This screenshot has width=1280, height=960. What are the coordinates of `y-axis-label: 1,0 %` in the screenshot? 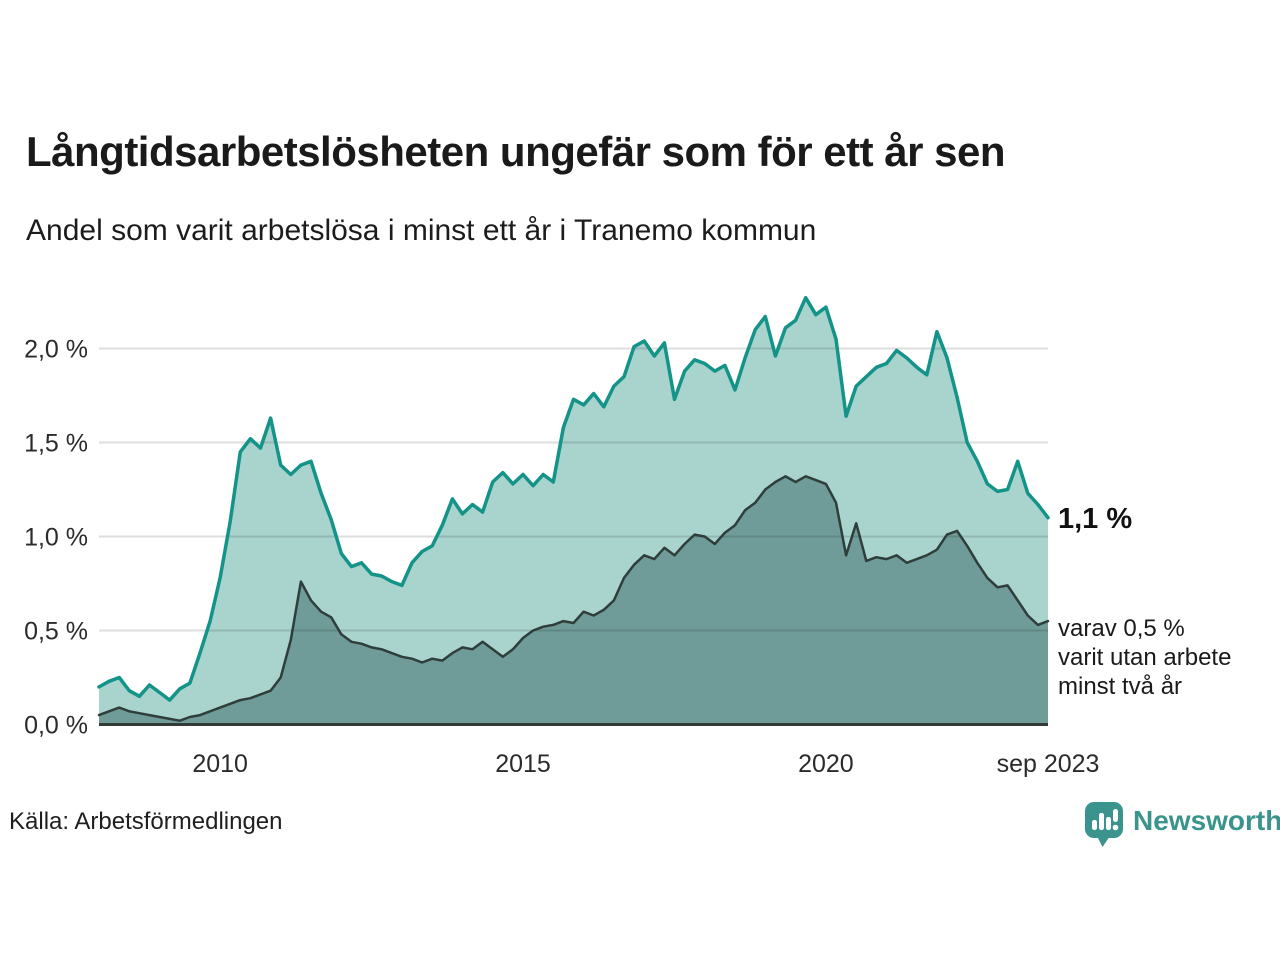 It's located at (56, 538).